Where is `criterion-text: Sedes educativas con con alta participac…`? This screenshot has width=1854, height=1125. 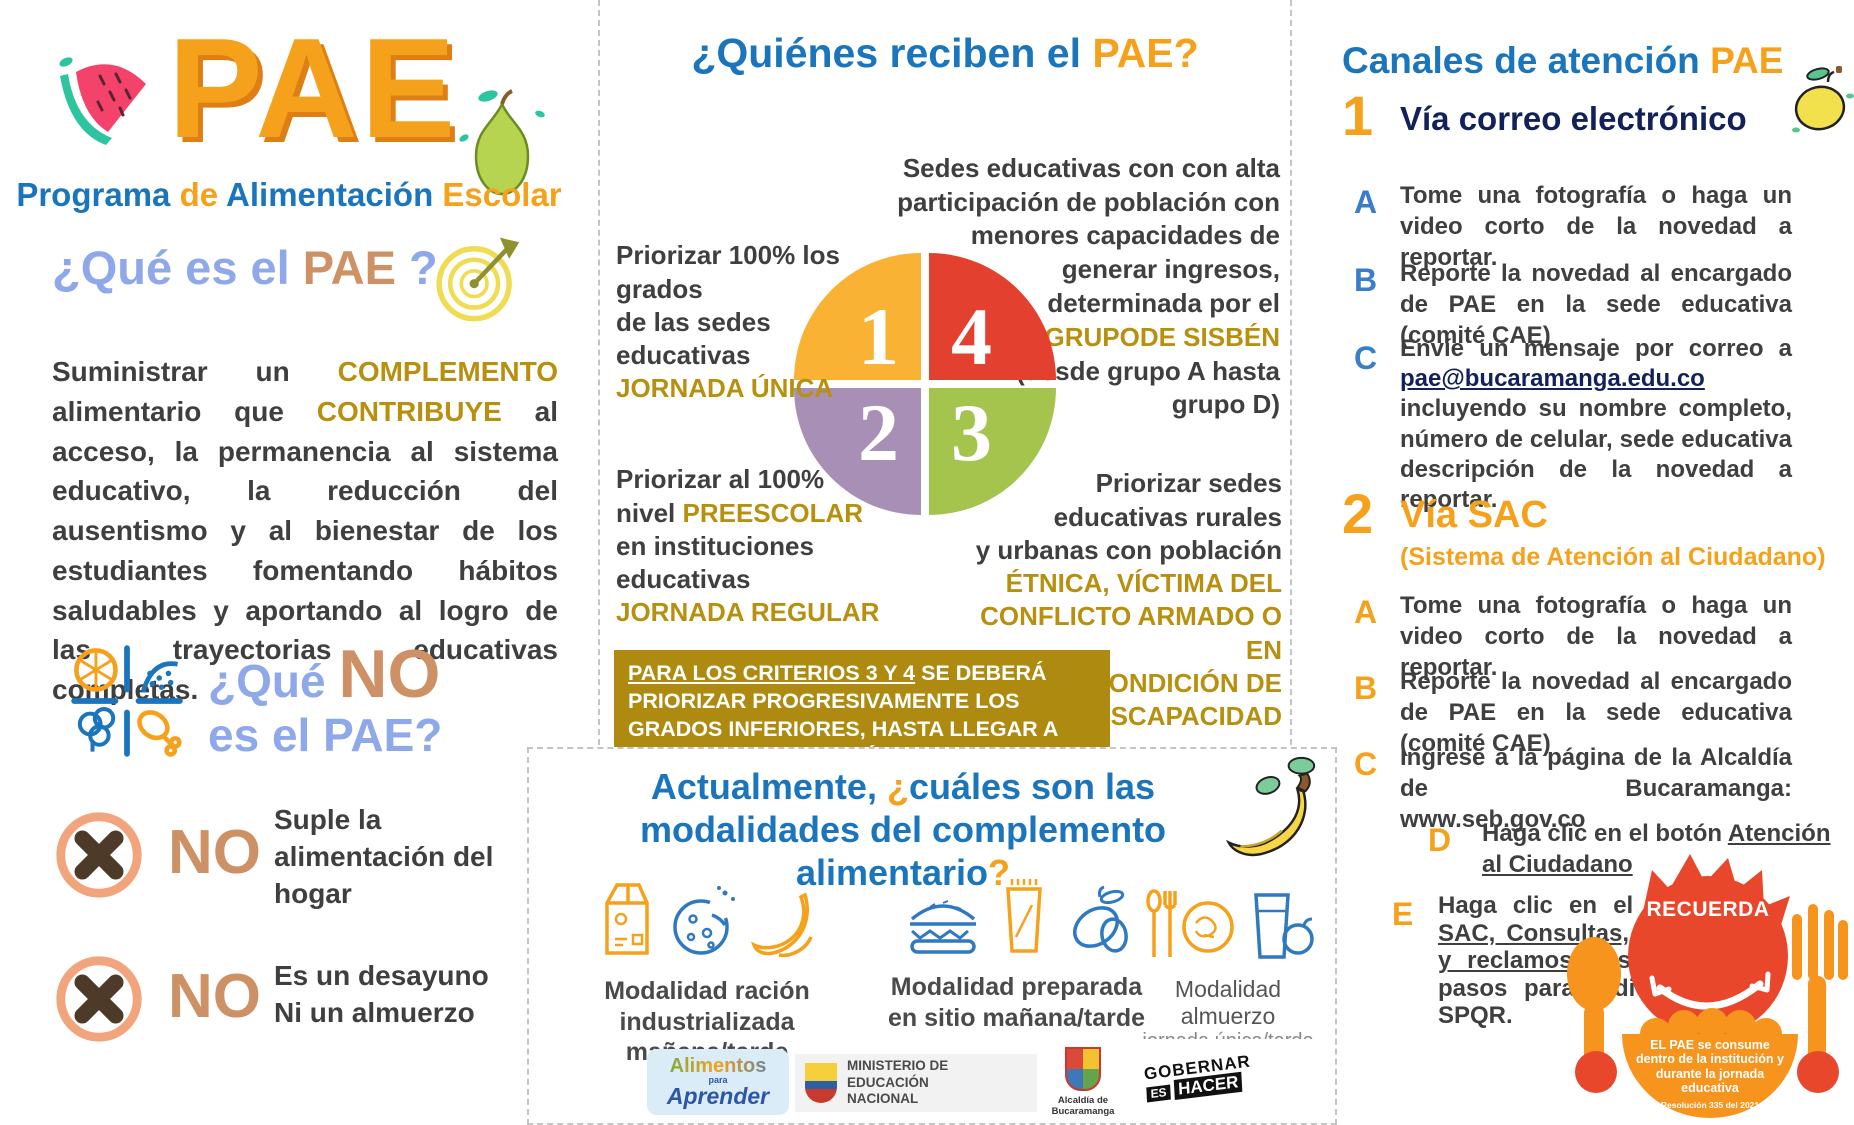 criterion-text: Sedes educativas con con alta participac… is located at coordinates (1088, 235).